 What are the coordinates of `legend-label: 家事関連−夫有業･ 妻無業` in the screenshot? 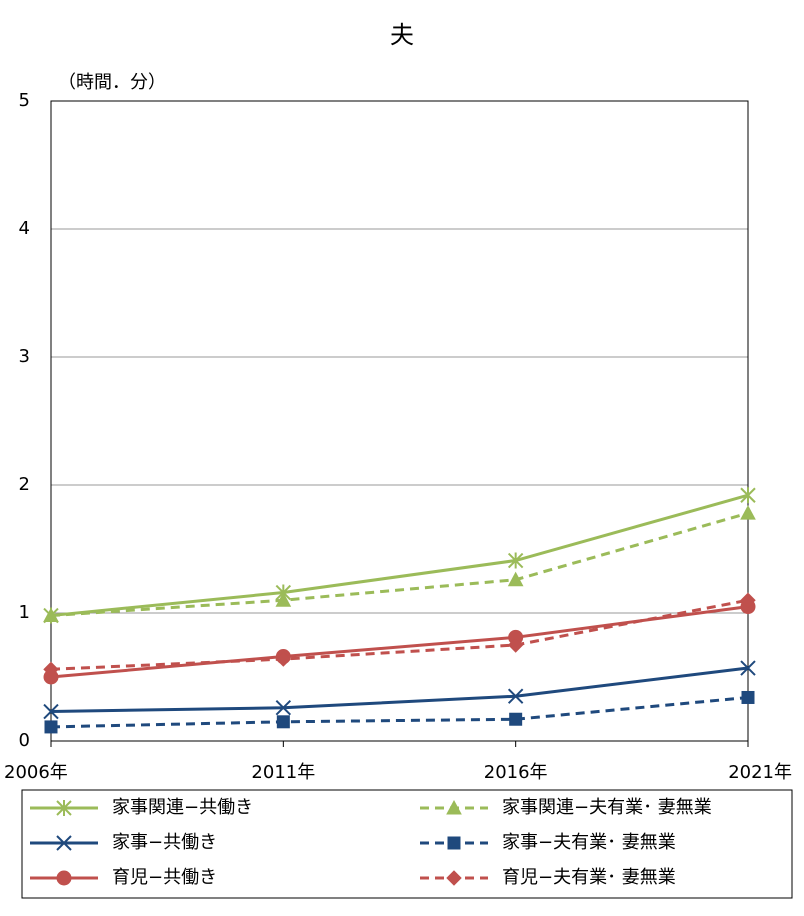 It's located at (607, 807).